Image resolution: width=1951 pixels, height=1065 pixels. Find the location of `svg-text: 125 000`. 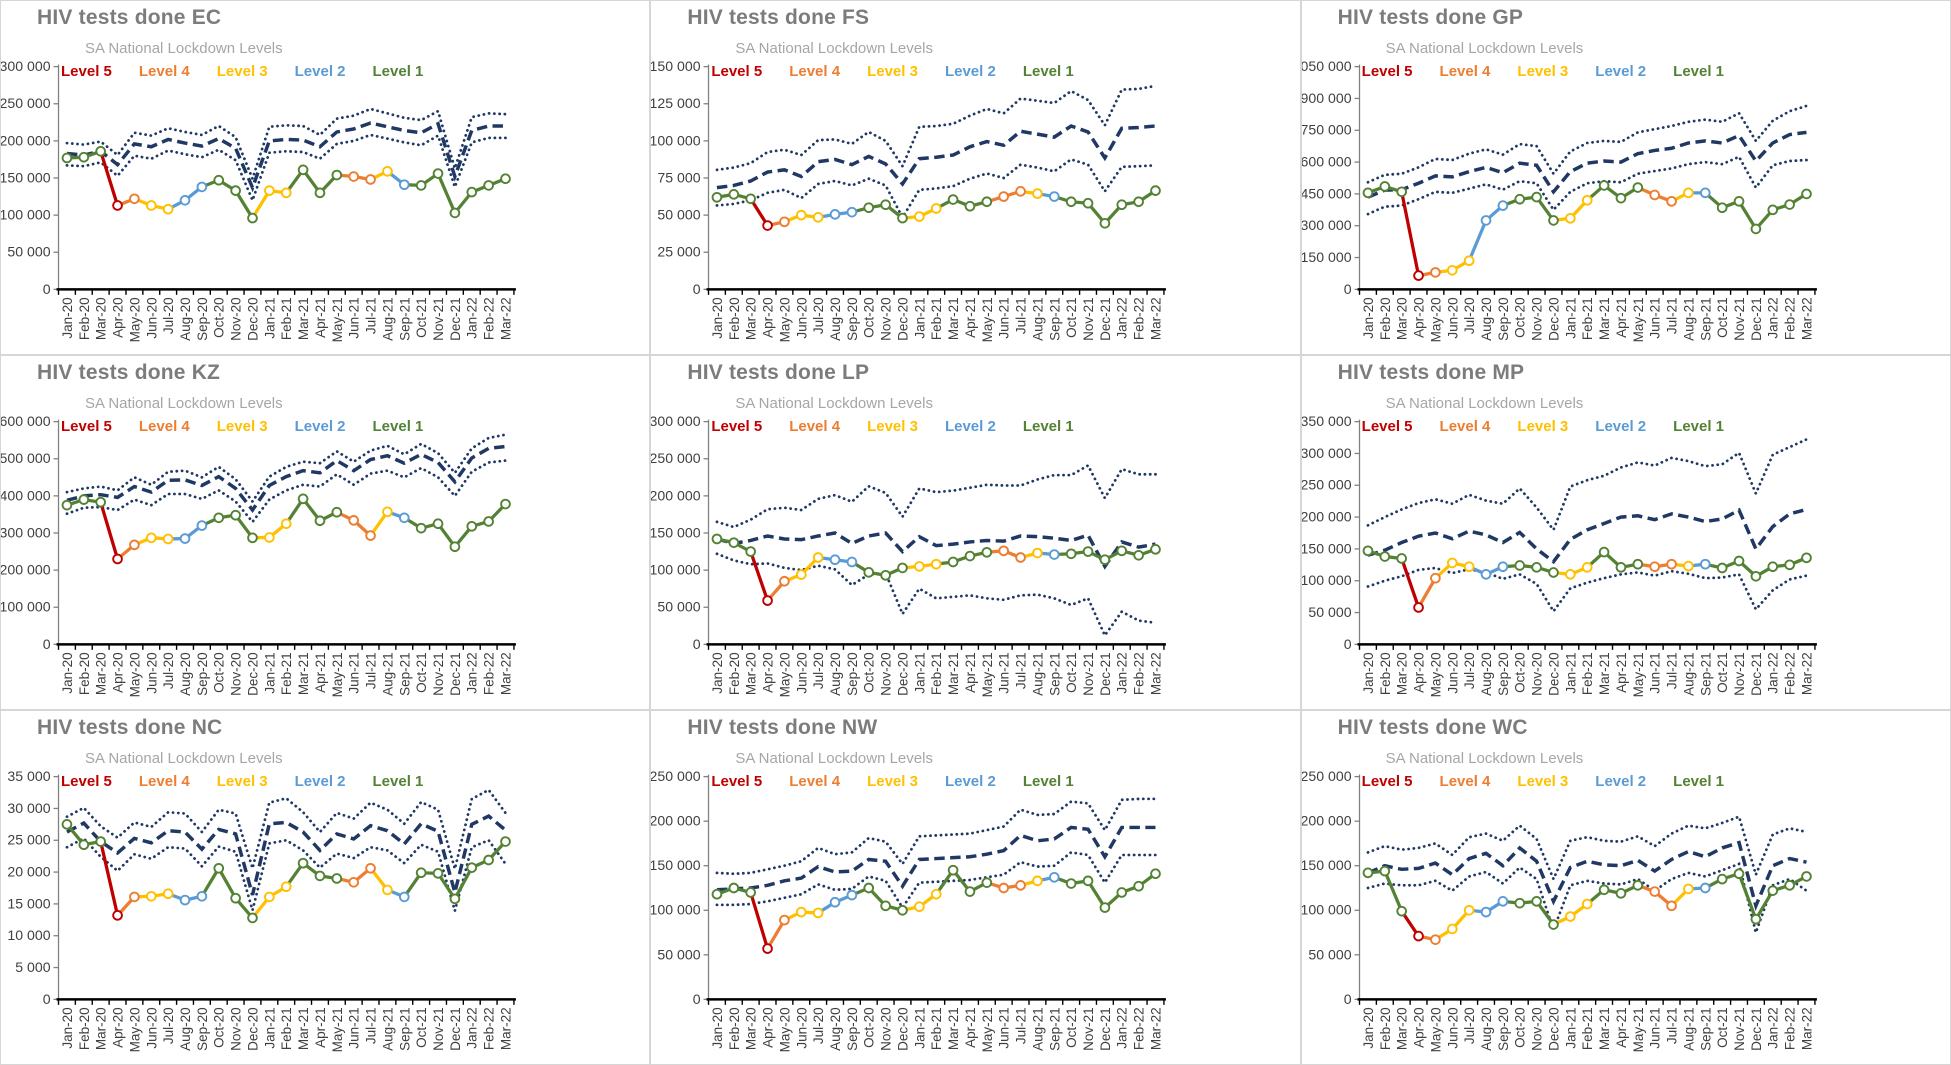

svg-text: 125 000 is located at coordinates (676, 103).